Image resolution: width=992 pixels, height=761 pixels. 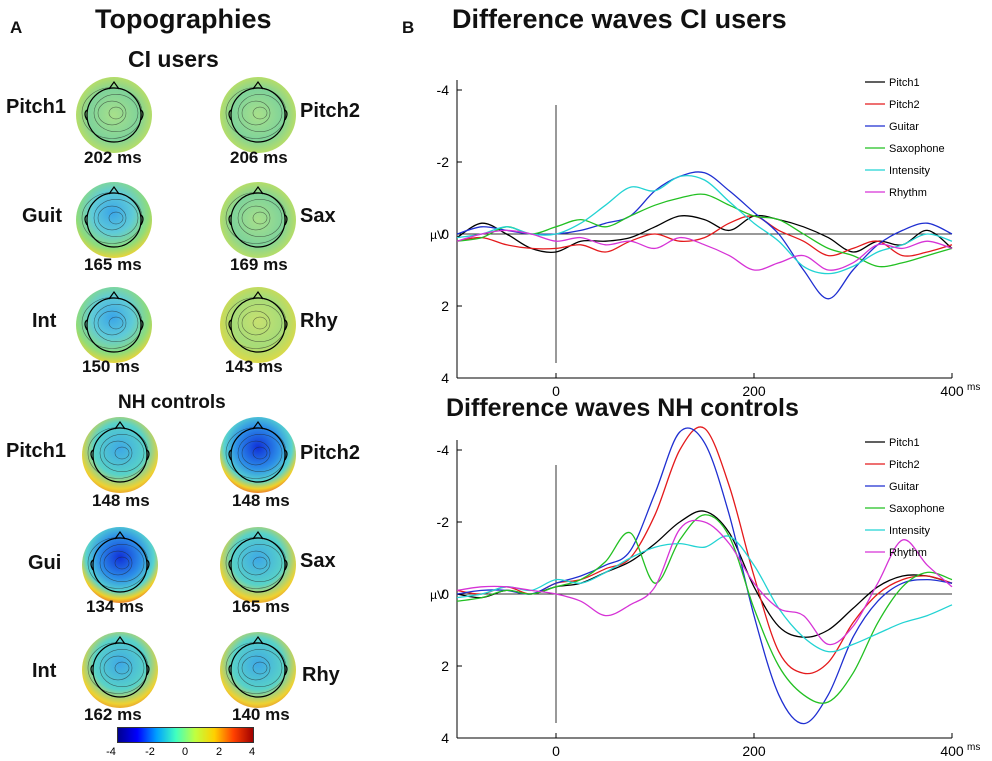 What do you see at coordinates (36, 451) in the screenshot?
I see `nh-label-pitch1: Pitch1` at bounding box center [36, 451].